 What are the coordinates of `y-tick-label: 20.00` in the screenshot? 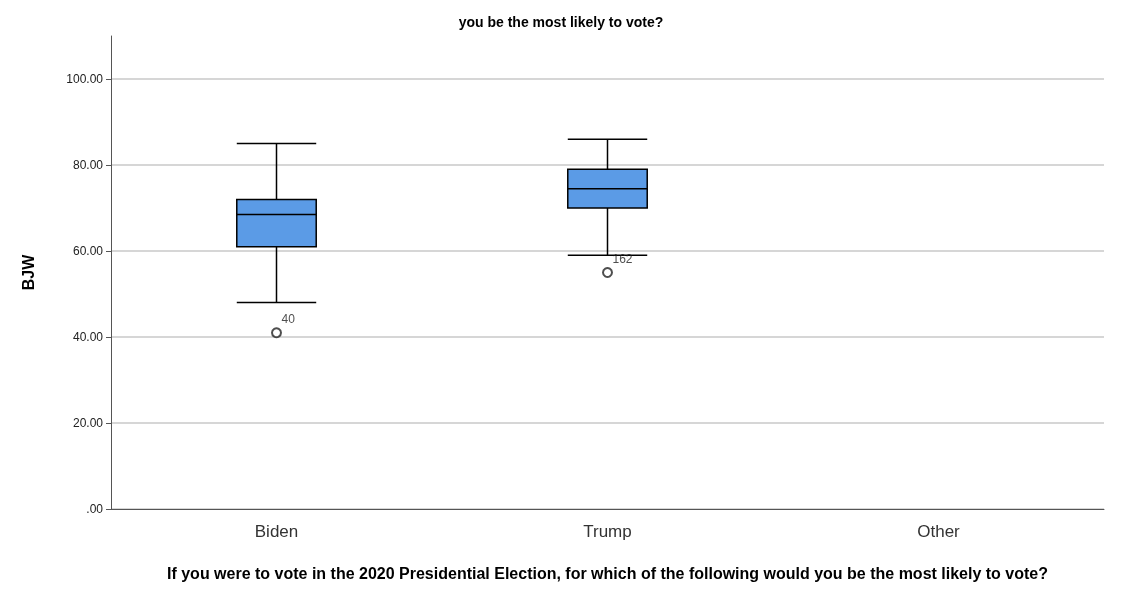 It's located at (88, 423).